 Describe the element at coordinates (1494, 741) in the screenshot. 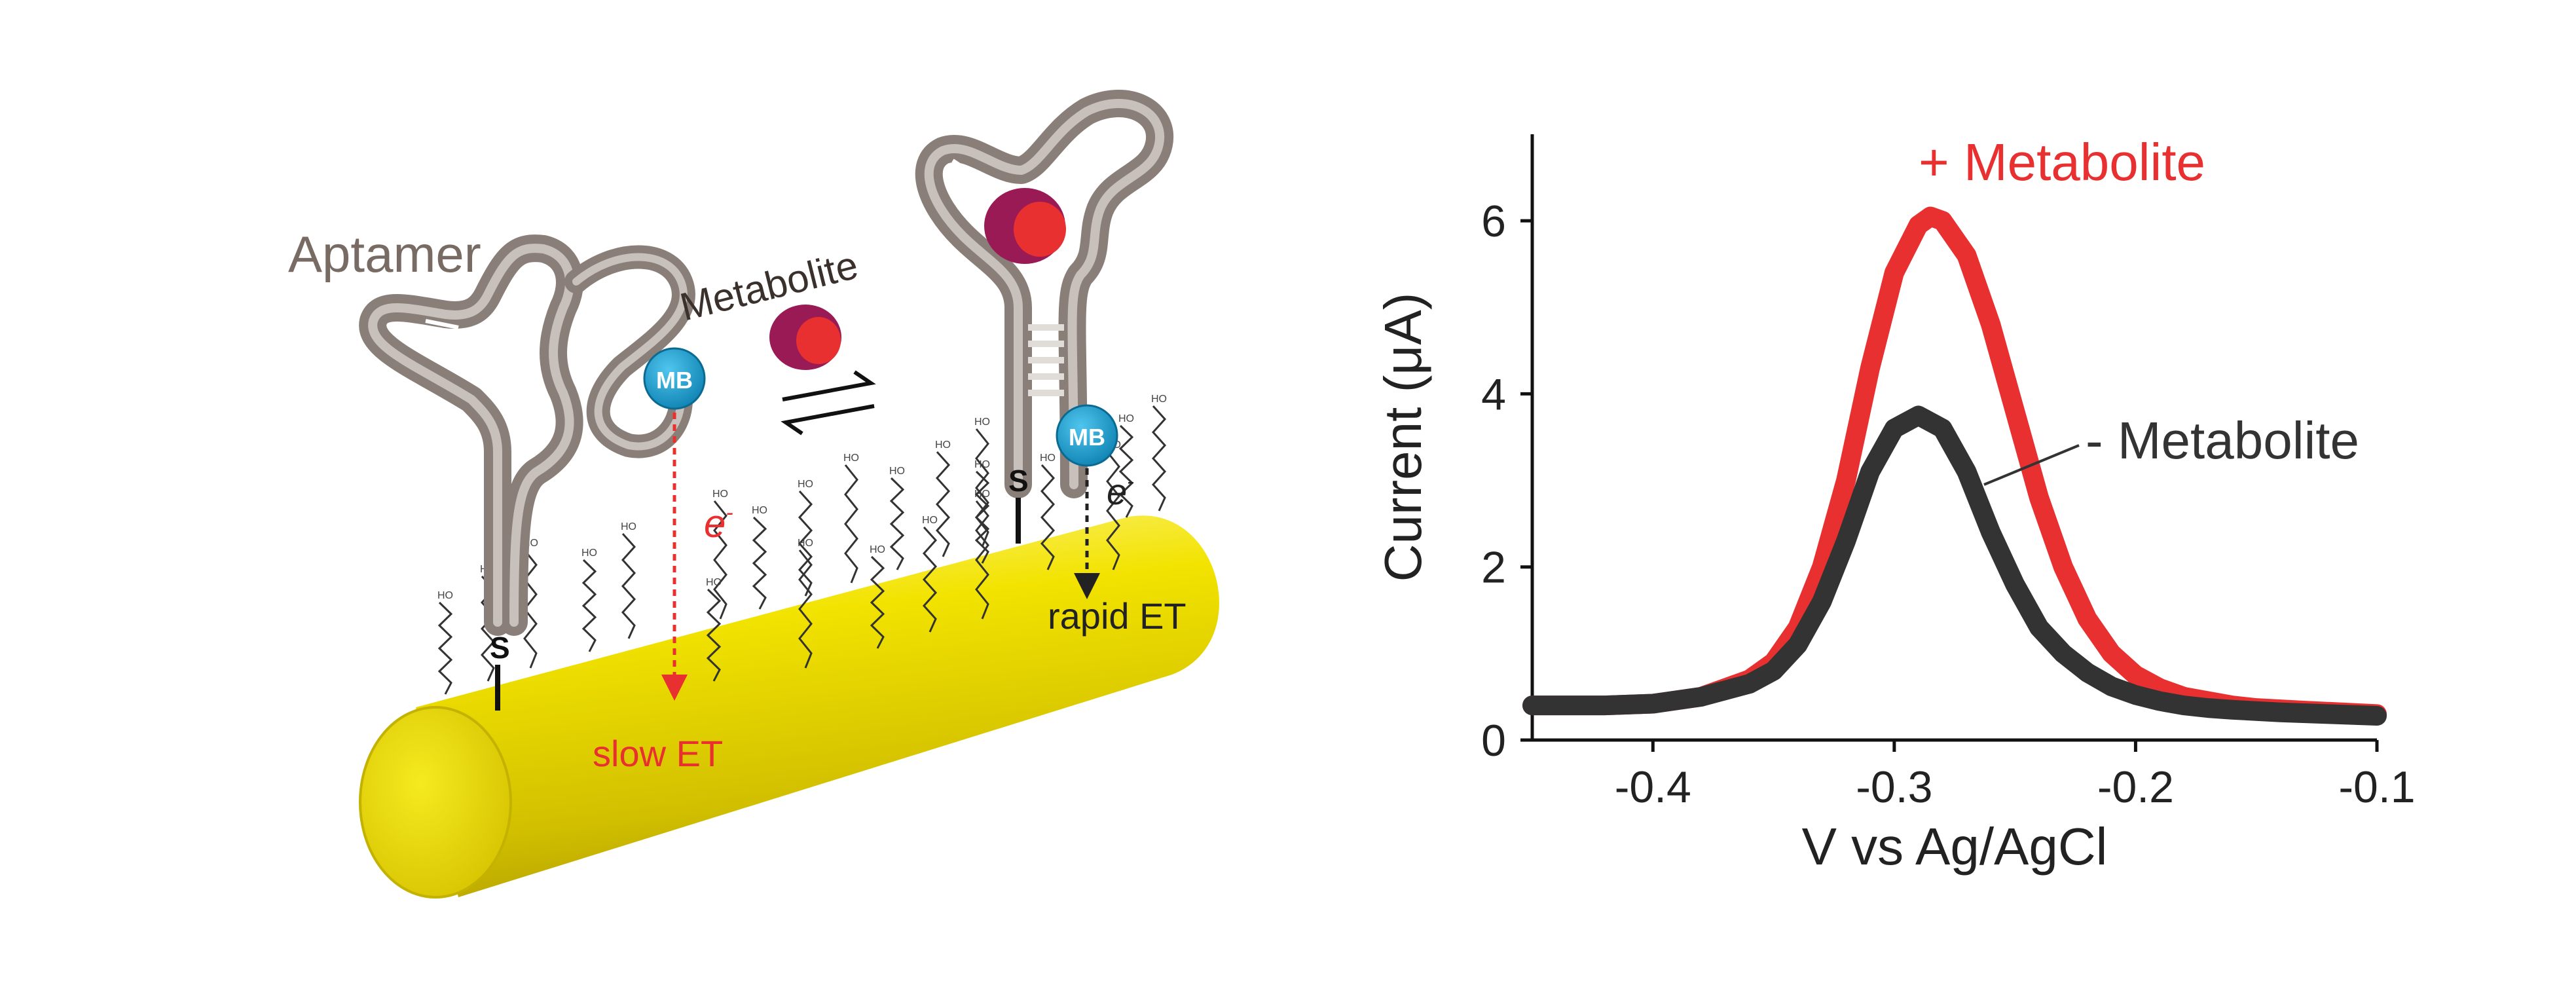

I see `y-tick-label: 0` at that location.